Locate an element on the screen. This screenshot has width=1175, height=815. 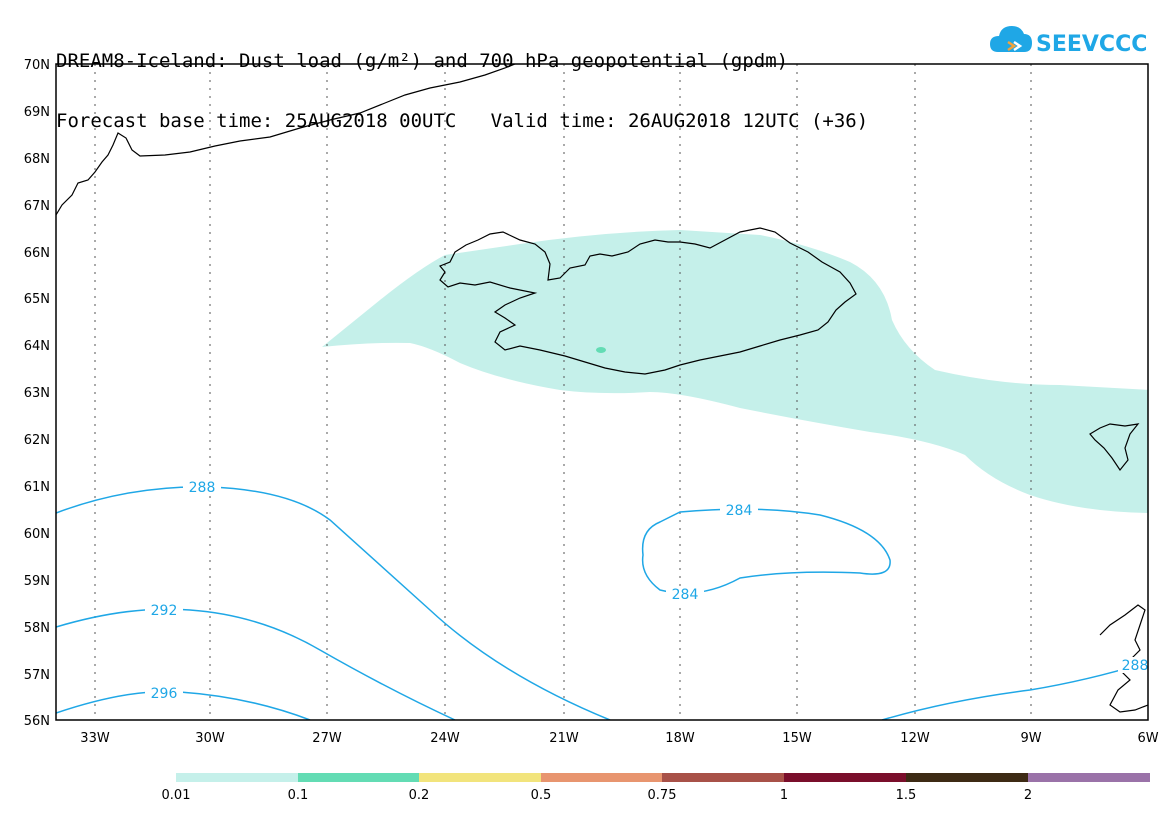
lon-label: 30W is located at coordinates (210, 738).